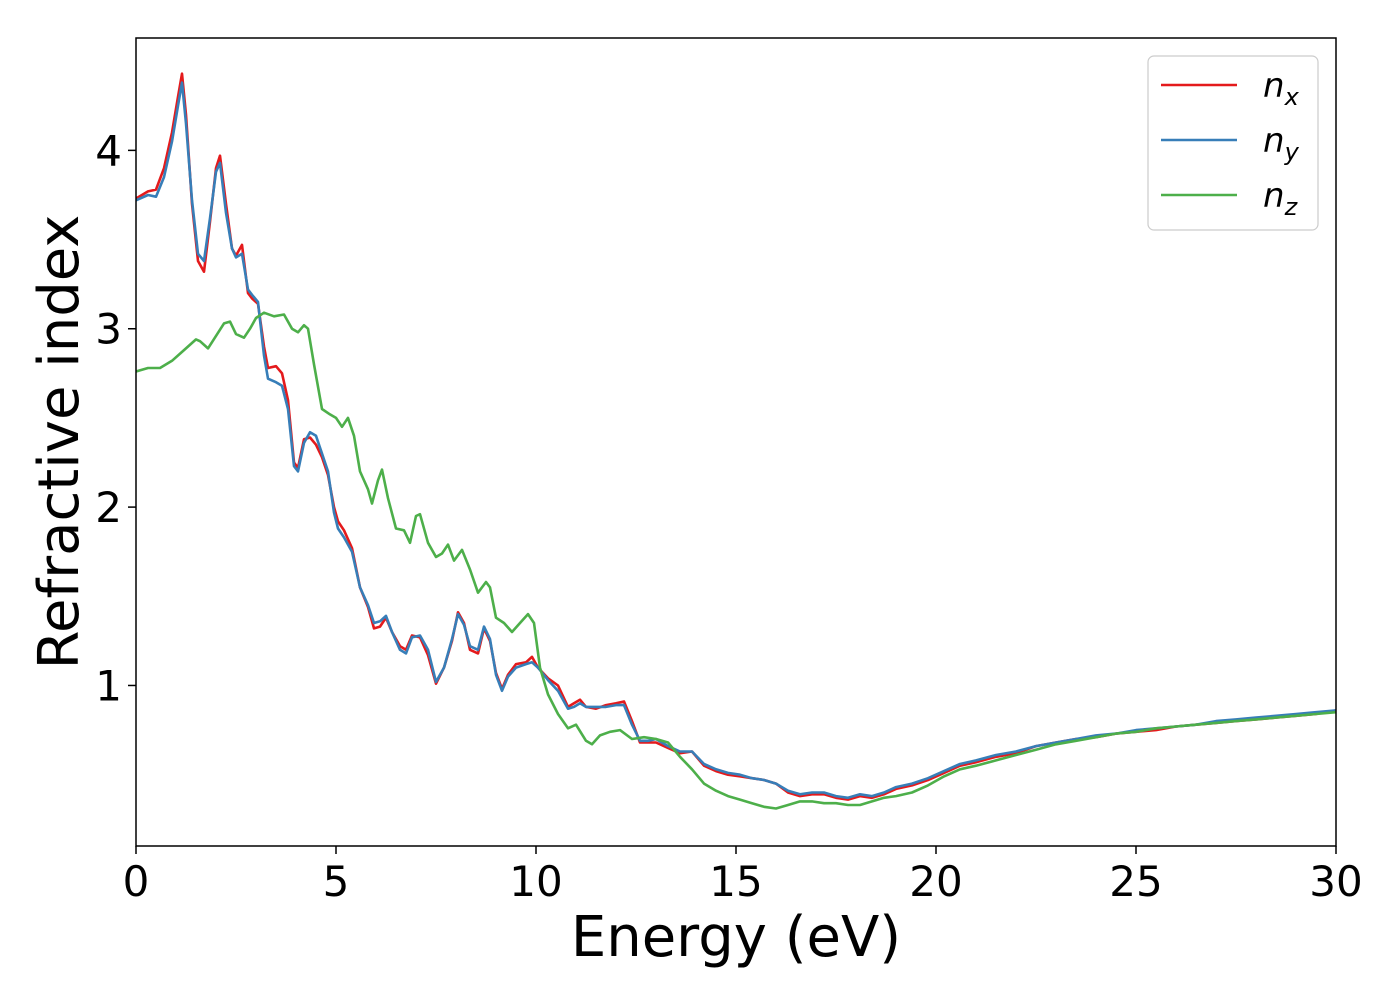 This screenshot has width=1400, height=1000. I want to click on y-tick-label: 3, so click(108, 329).